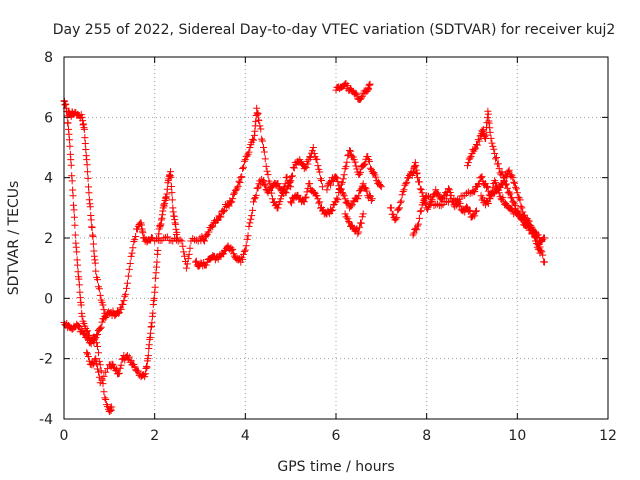  Describe the element at coordinates (48, 179) in the screenshot. I see `y-tick-label: 4` at that location.